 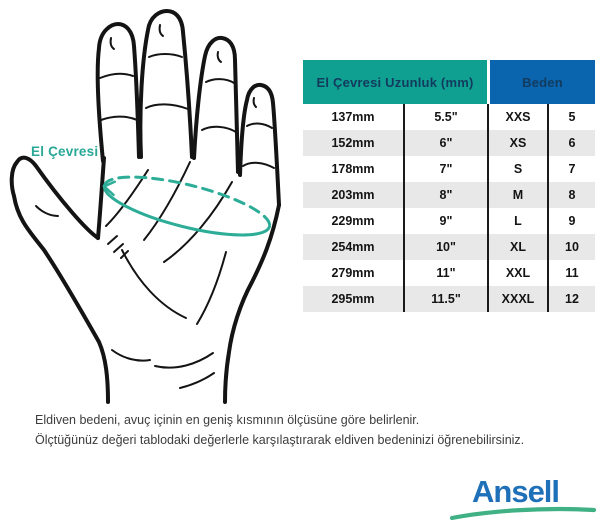 I want to click on cell-inch: 11", so click(x=447, y=273).